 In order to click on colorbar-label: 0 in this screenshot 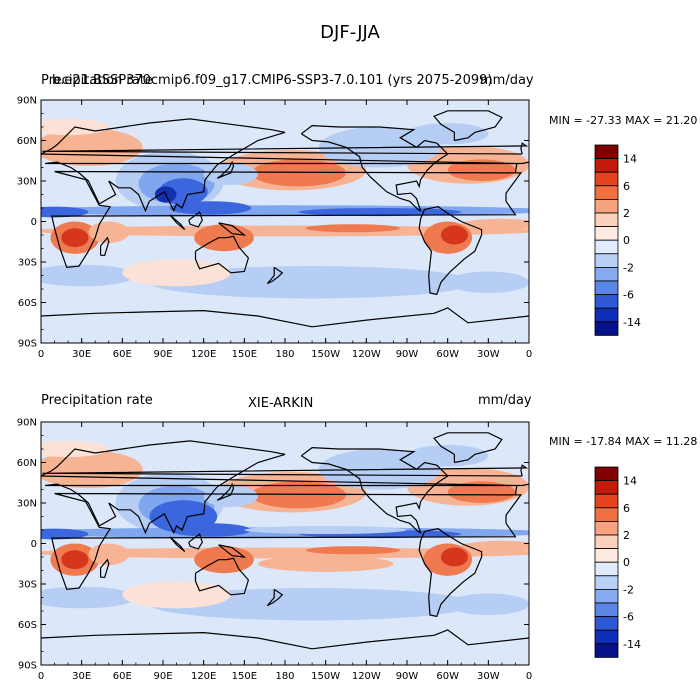, I will do `click(626, 562)`.